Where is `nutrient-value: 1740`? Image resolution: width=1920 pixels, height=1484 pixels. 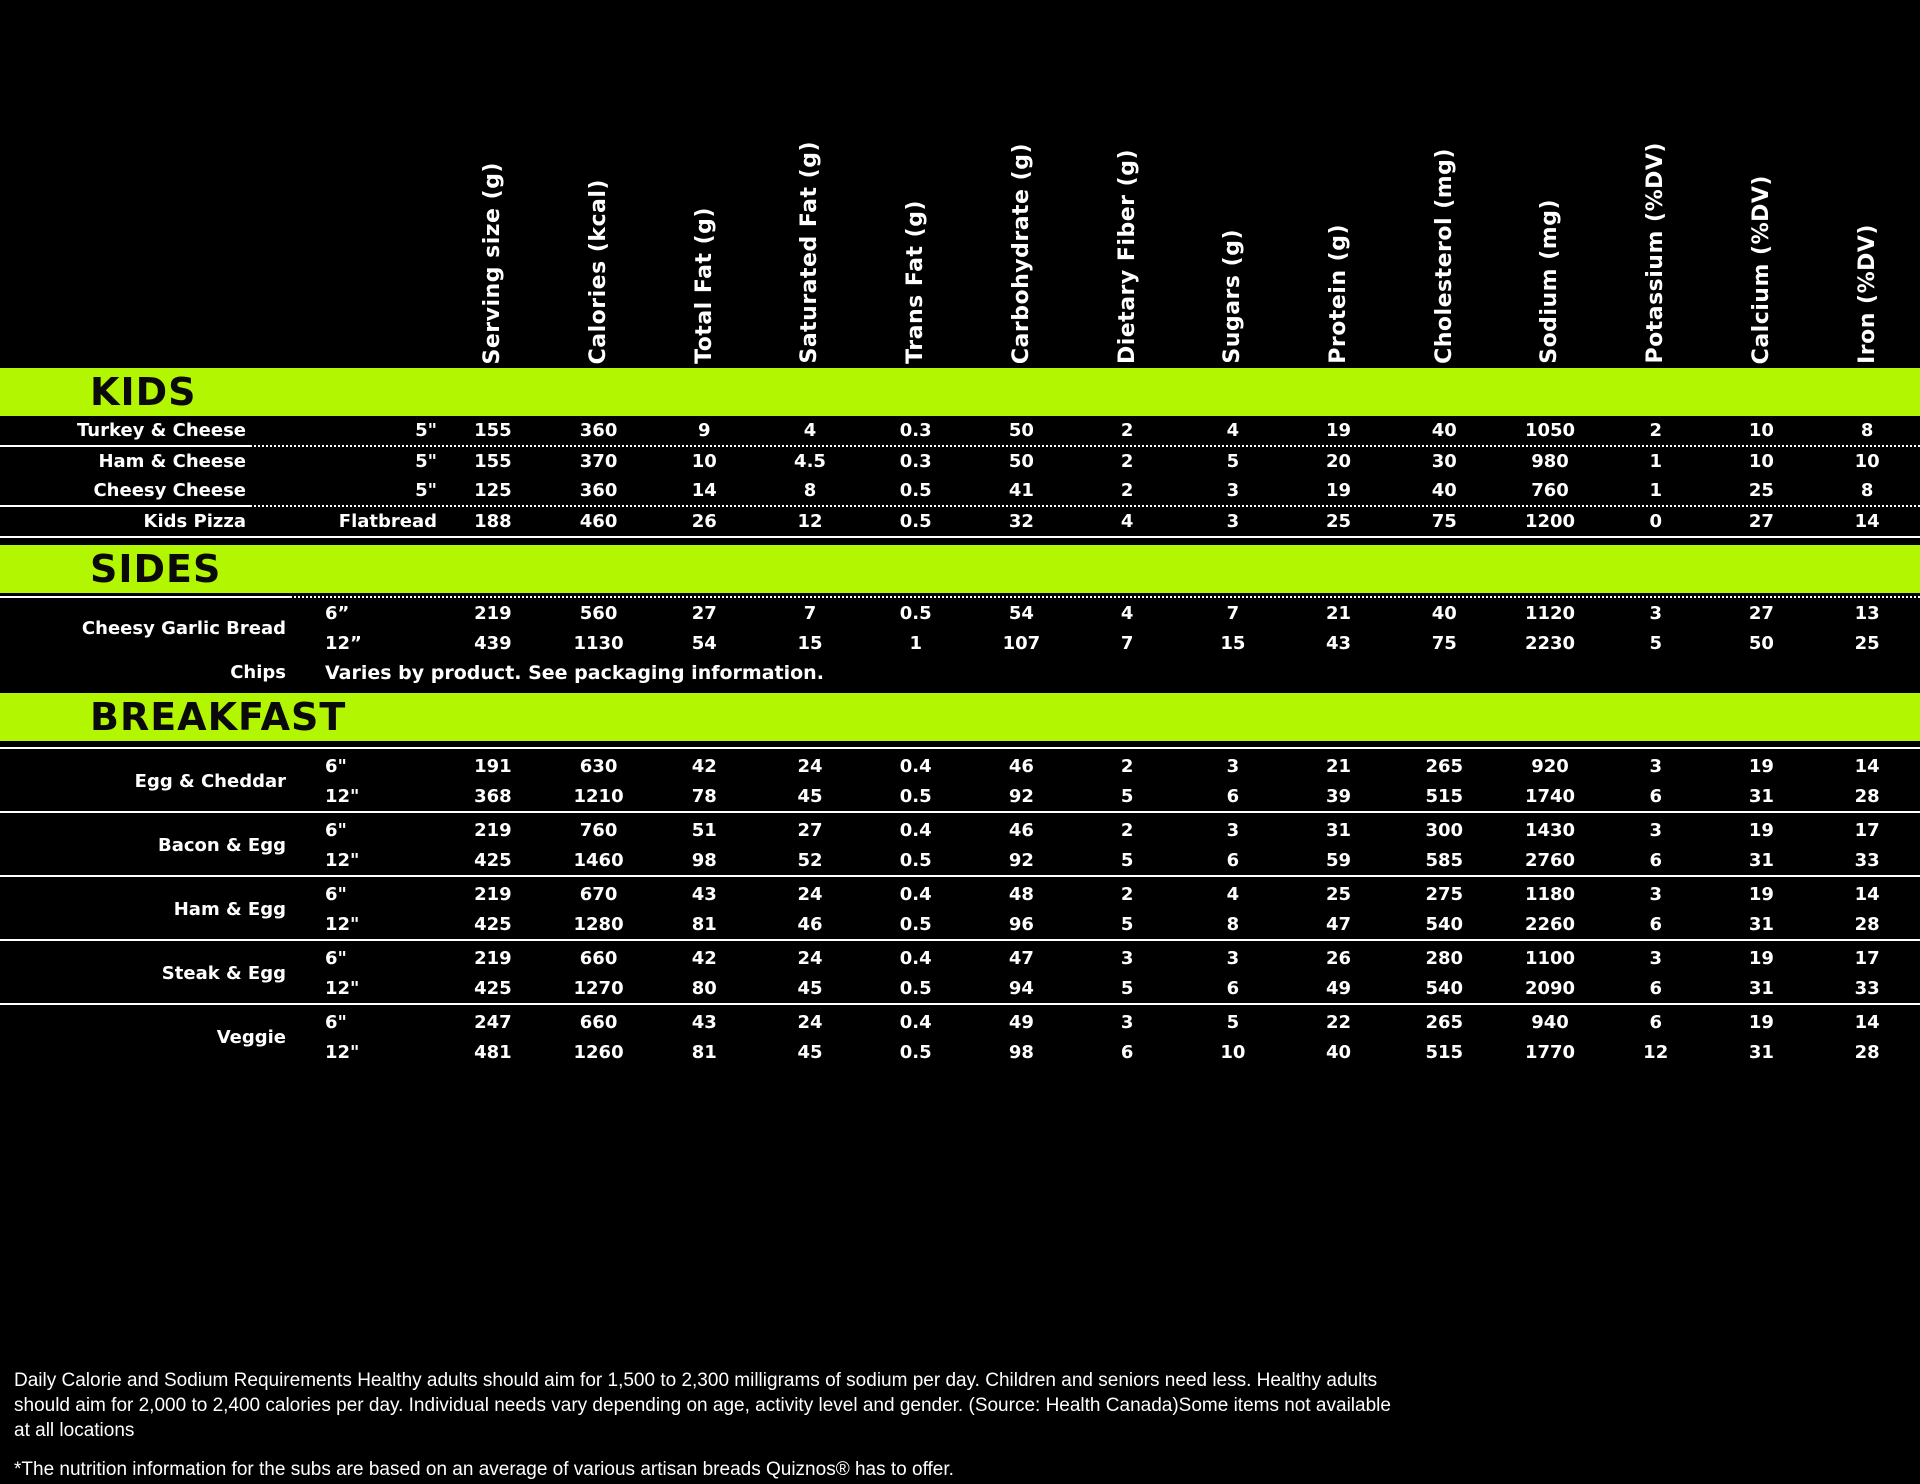 nutrient-value: 1740 is located at coordinates (1550, 796).